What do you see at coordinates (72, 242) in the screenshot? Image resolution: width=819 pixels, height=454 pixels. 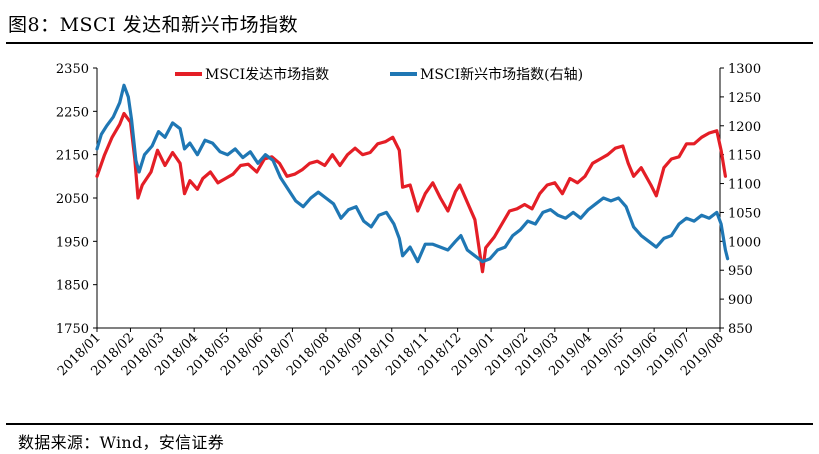 I see `y-left-tick-label: 1950` at bounding box center [72, 242].